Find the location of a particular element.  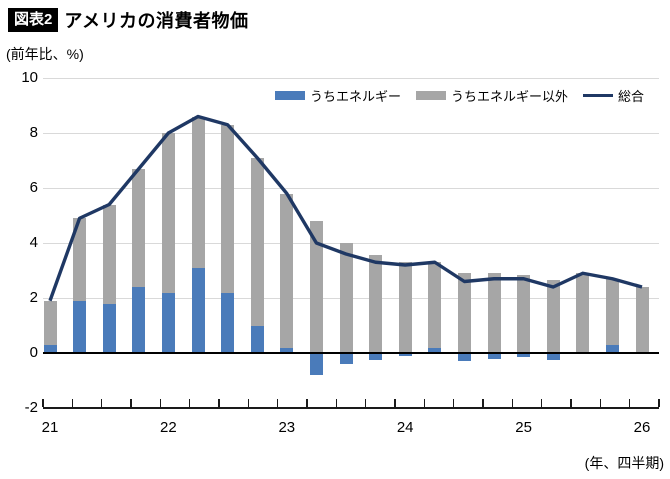

y-axis-tick-label: 0 is located at coordinates (33, 352).